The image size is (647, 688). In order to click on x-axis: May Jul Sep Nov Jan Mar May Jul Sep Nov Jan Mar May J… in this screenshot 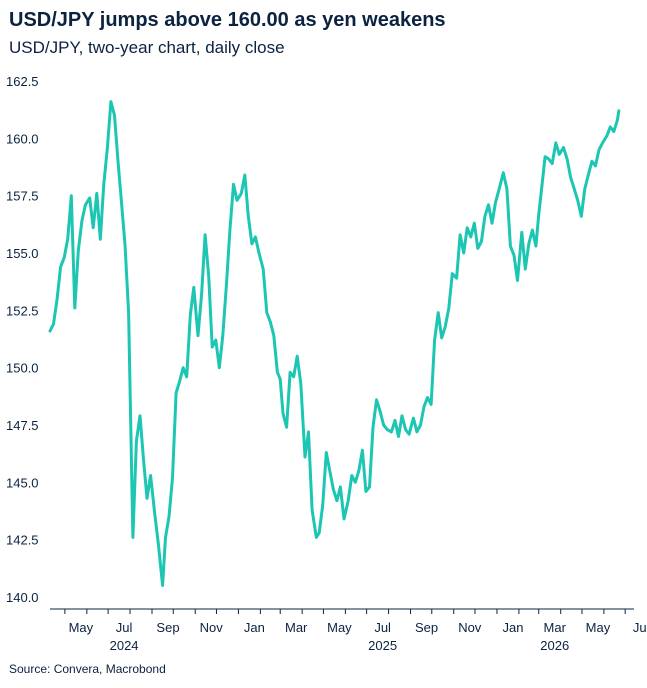, I will do `click(348, 630)`.